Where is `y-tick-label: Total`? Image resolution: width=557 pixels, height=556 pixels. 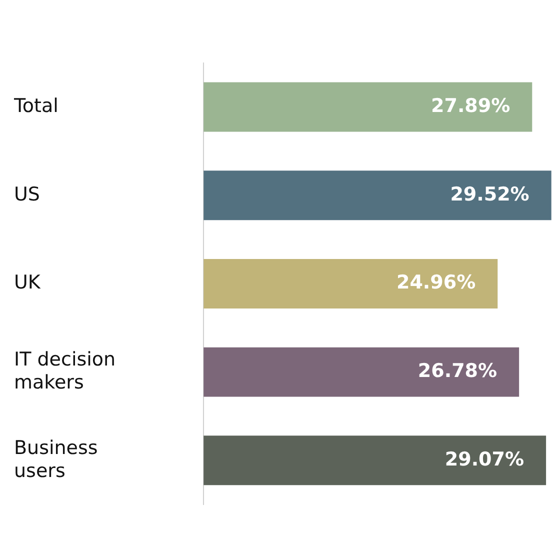 y-tick-label: Total is located at coordinates (35, 105).